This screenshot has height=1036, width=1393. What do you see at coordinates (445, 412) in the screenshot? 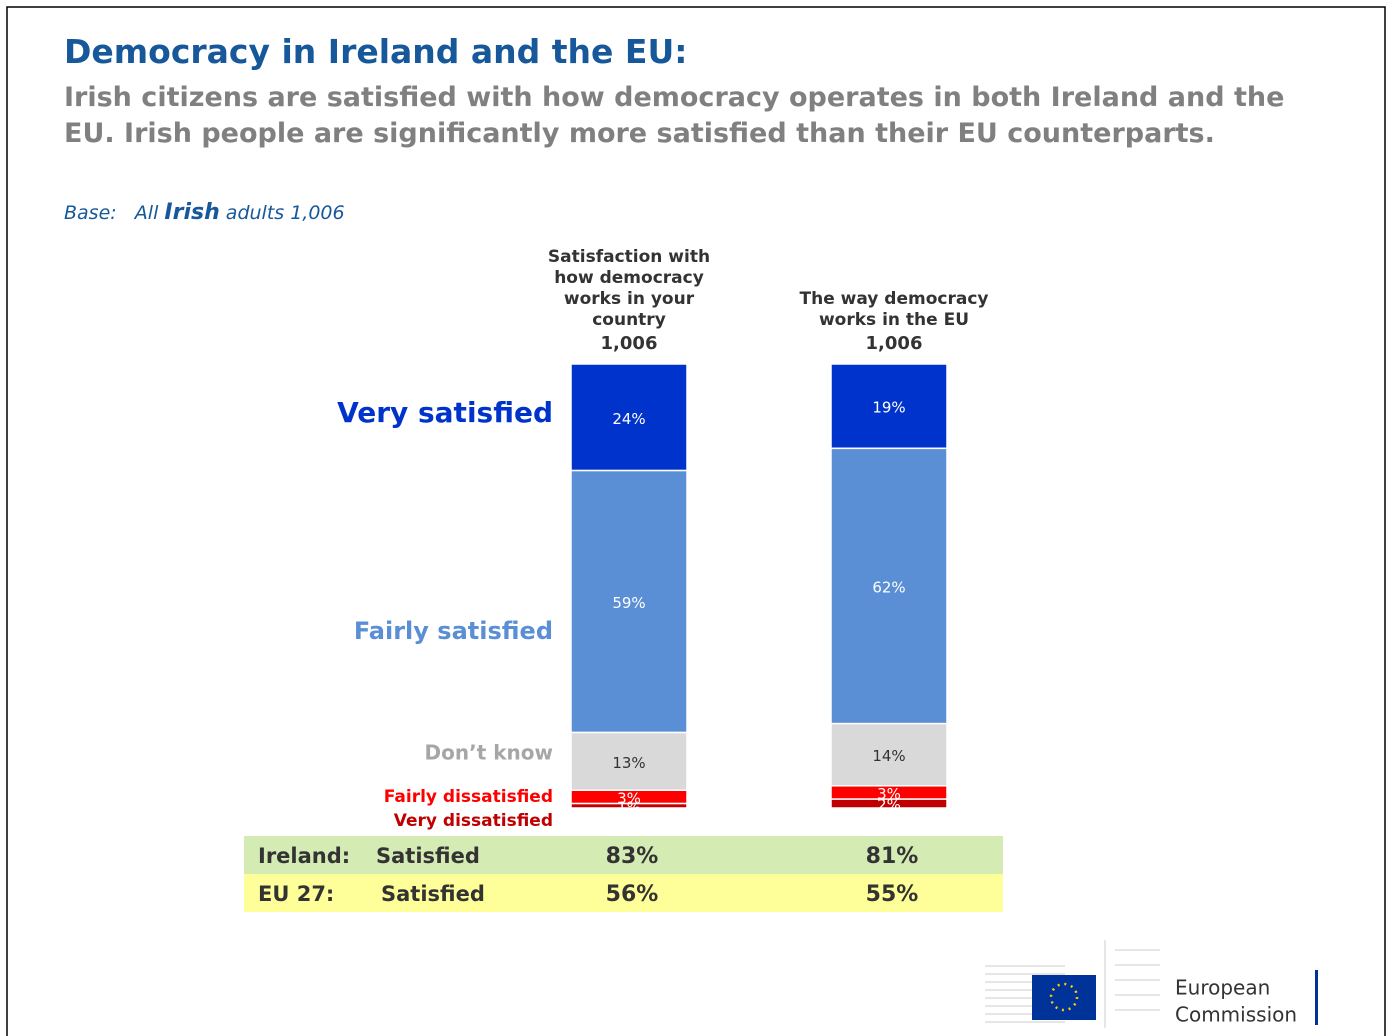
I see `legend-label: Very satisfied` at bounding box center [445, 412].